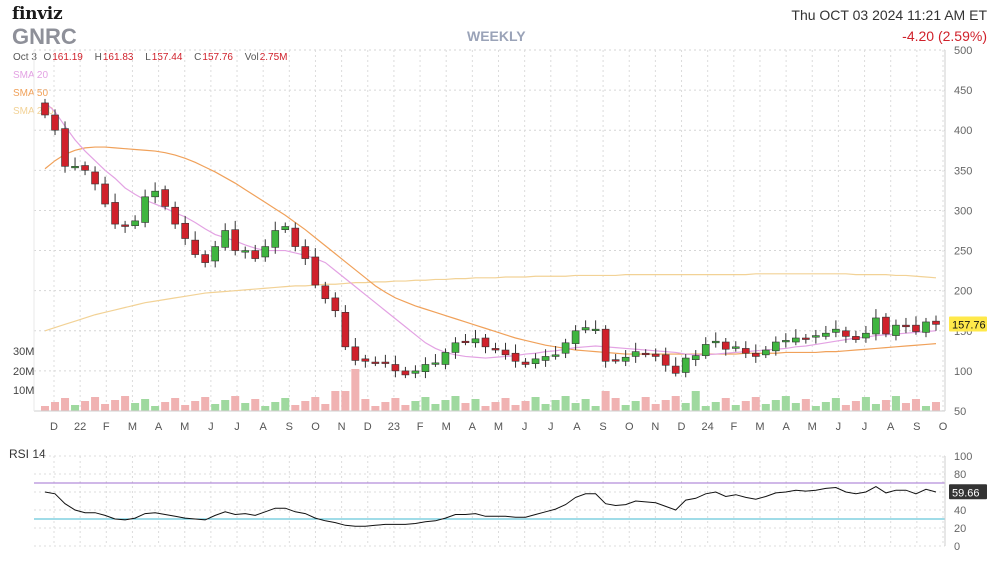 This screenshot has width=999, height=562. What do you see at coordinates (25, 57) in the screenshot?
I see `ohlc-date: Oct 3` at bounding box center [25, 57].